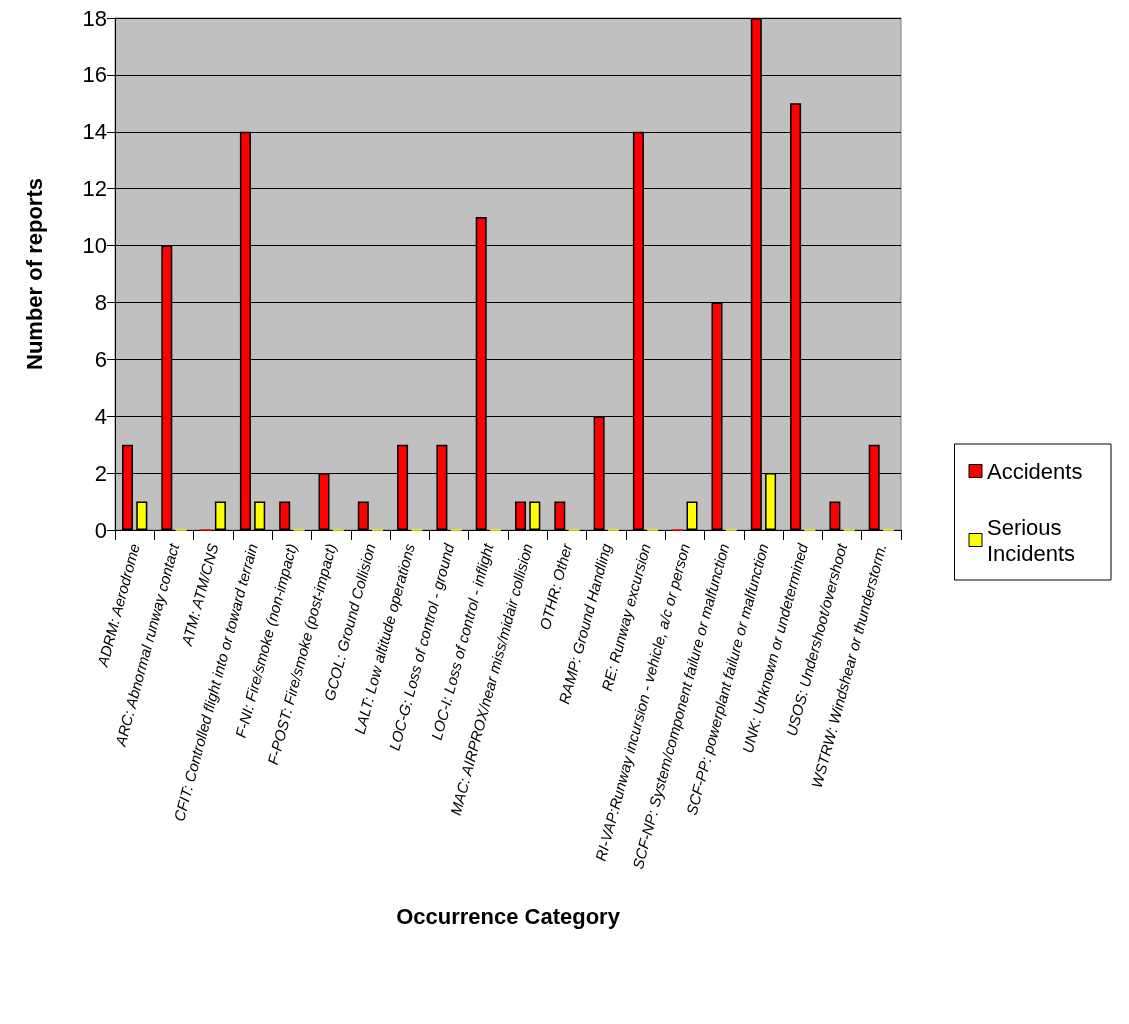 The image size is (1129, 1024). What do you see at coordinates (100, 359) in the screenshot?
I see `y-tick-label: 6` at bounding box center [100, 359].